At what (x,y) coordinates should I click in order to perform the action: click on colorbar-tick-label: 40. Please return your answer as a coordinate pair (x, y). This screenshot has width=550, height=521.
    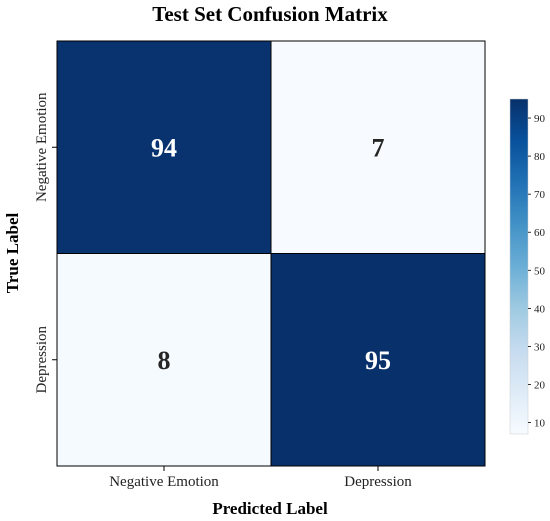
    Looking at the image, I should click on (540, 309).